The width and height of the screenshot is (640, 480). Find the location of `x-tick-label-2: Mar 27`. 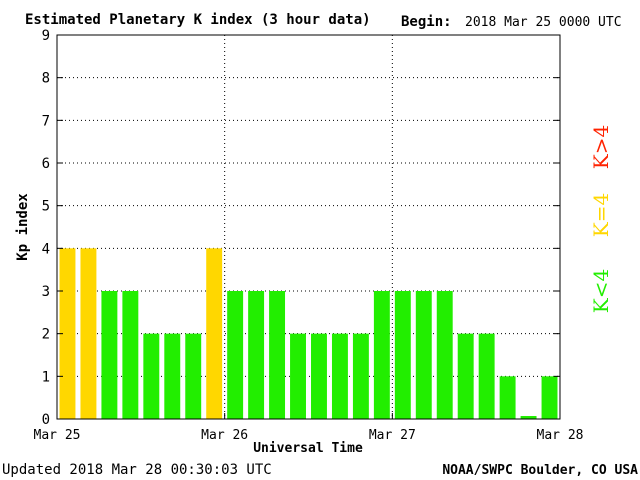

x-tick-label-2: Mar 27 is located at coordinates (392, 435).